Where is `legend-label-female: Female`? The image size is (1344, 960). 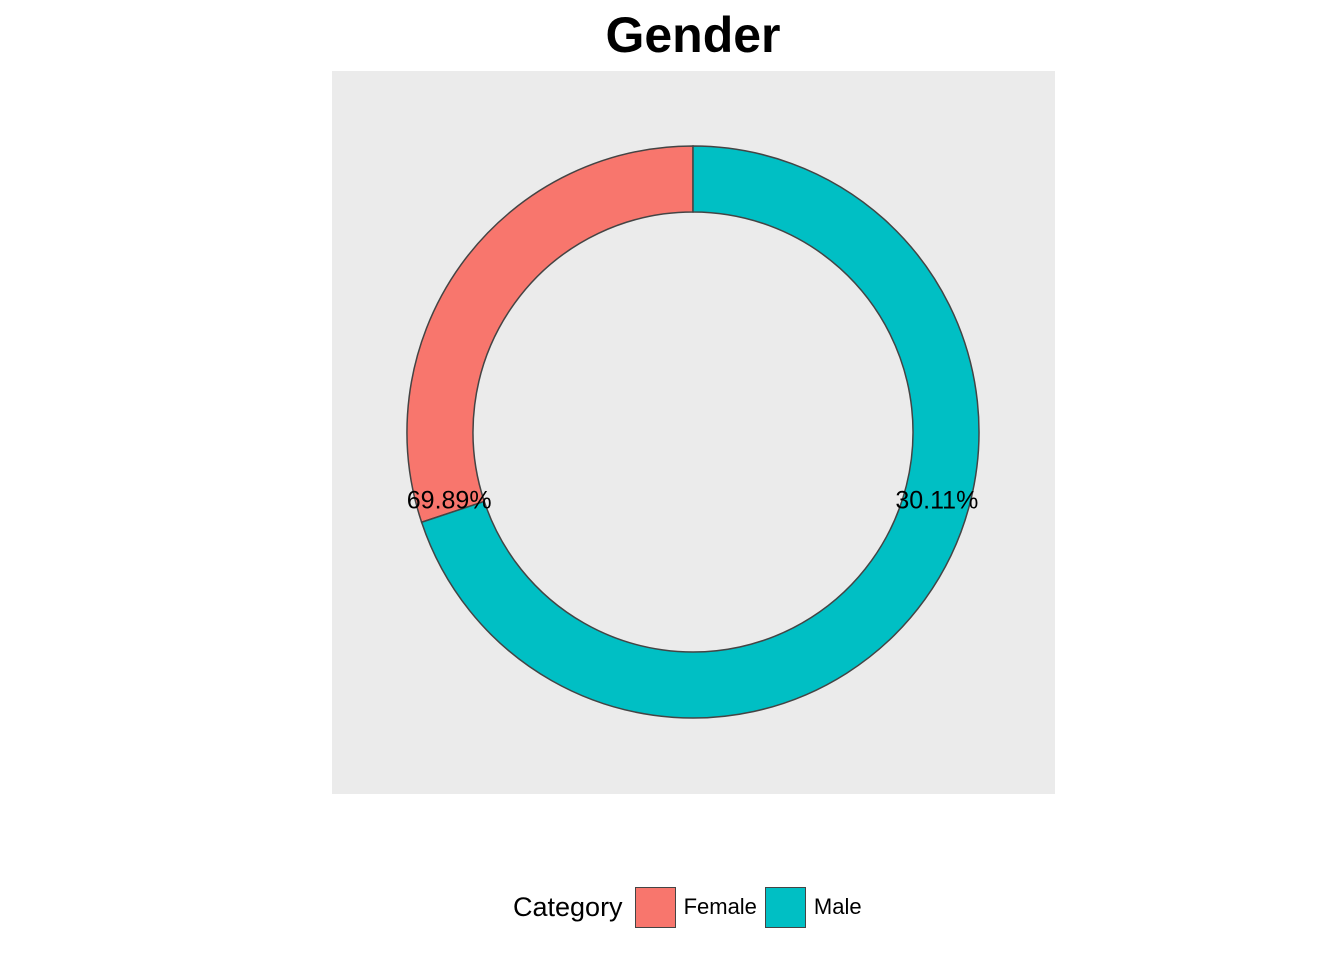
legend-label-female: Female is located at coordinates (720, 906).